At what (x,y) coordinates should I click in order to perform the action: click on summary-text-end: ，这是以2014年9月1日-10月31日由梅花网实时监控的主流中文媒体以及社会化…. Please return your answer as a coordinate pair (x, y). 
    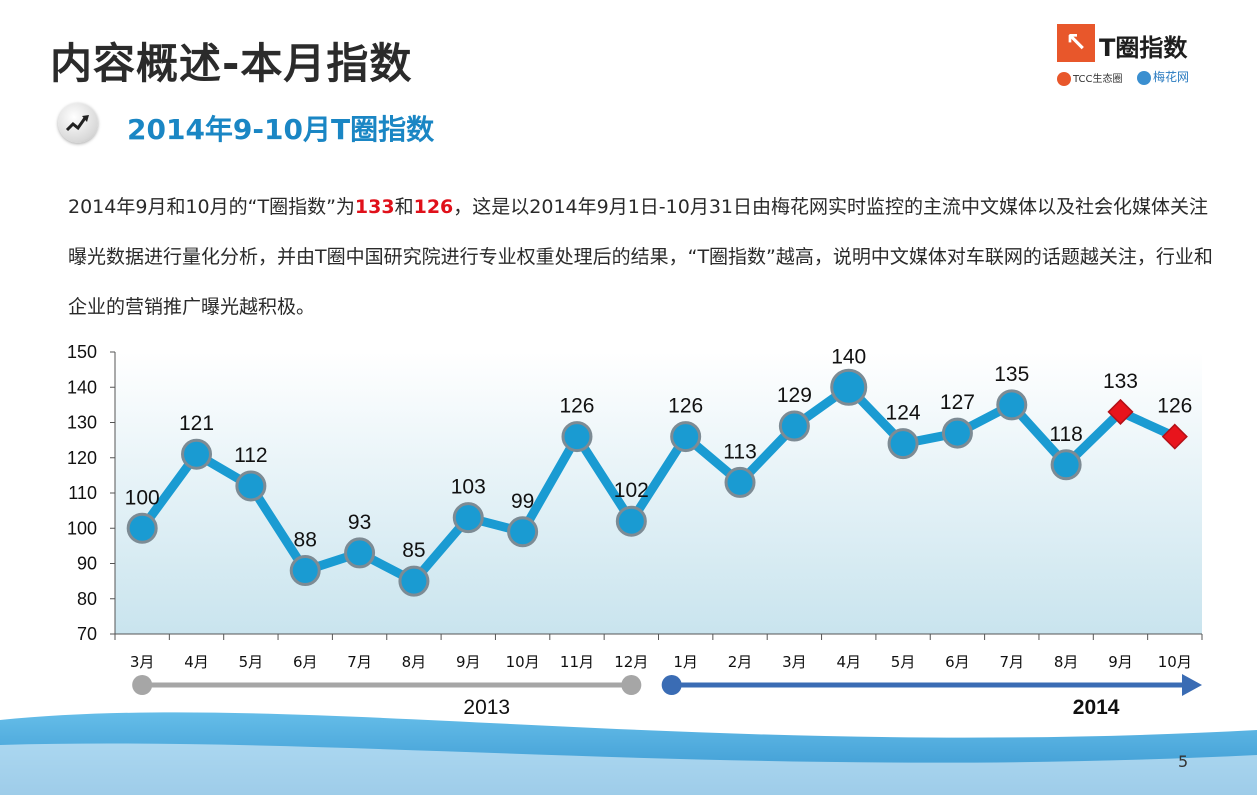
    Looking at the image, I should click on (640, 257).